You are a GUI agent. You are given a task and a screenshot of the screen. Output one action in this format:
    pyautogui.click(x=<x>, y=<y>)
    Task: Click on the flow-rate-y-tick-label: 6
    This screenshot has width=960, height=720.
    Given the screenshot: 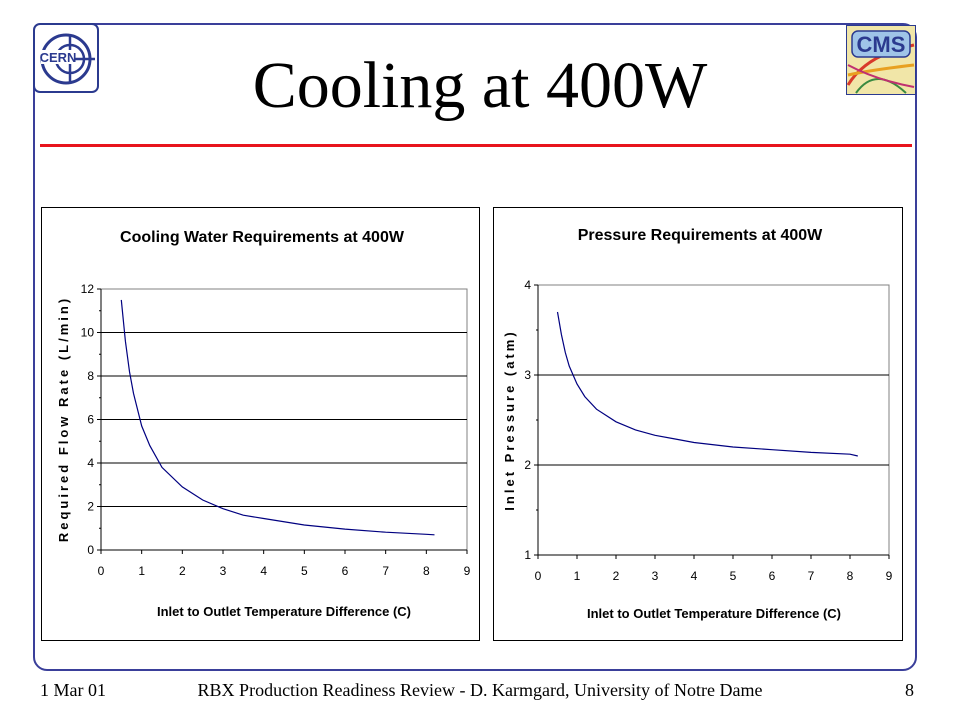 What is the action you would take?
    pyautogui.click(x=90, y=420)
    